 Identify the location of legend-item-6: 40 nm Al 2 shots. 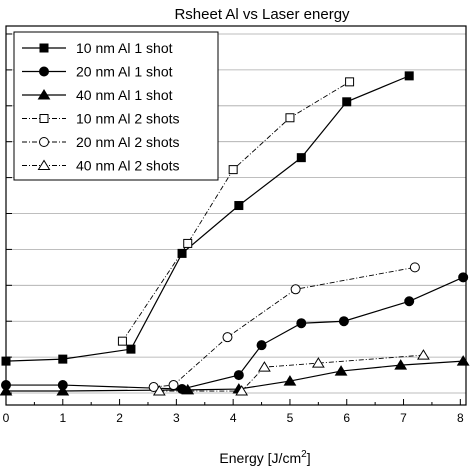
(101, 166).